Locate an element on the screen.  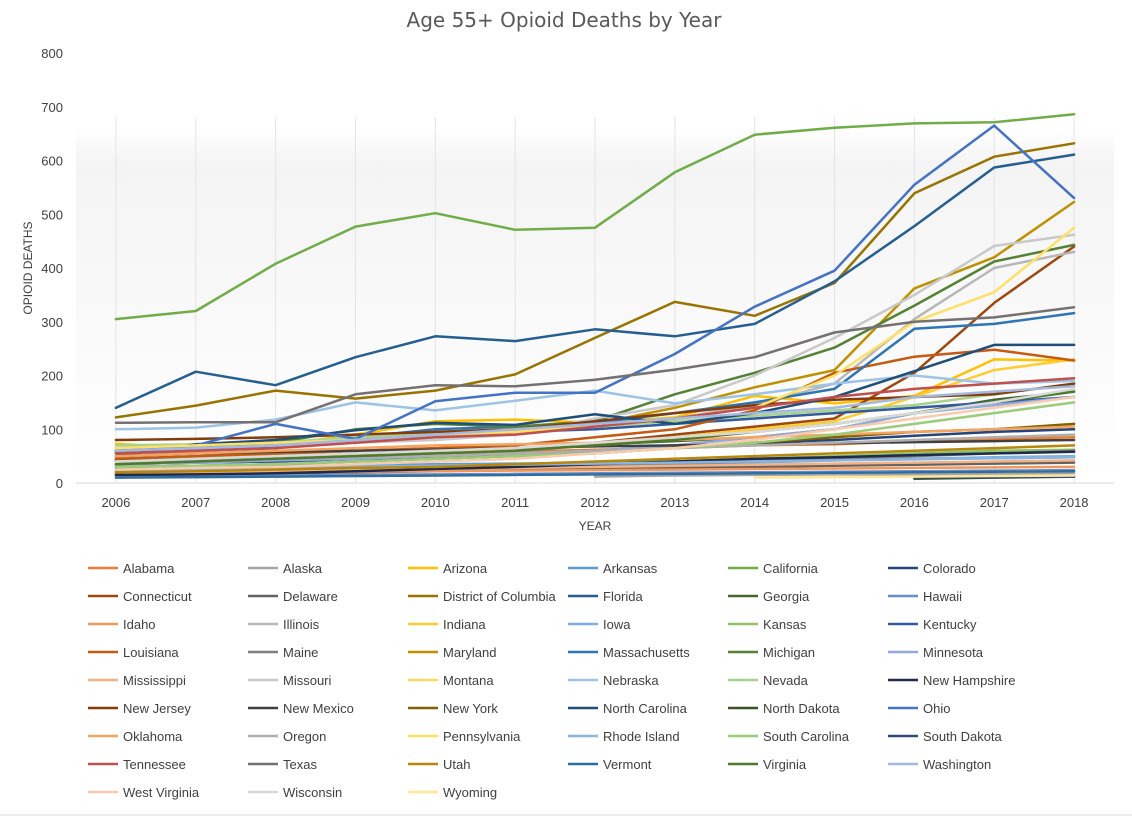
legend-item-new-mexico: New Mexico is located at coordinates (301, 708).